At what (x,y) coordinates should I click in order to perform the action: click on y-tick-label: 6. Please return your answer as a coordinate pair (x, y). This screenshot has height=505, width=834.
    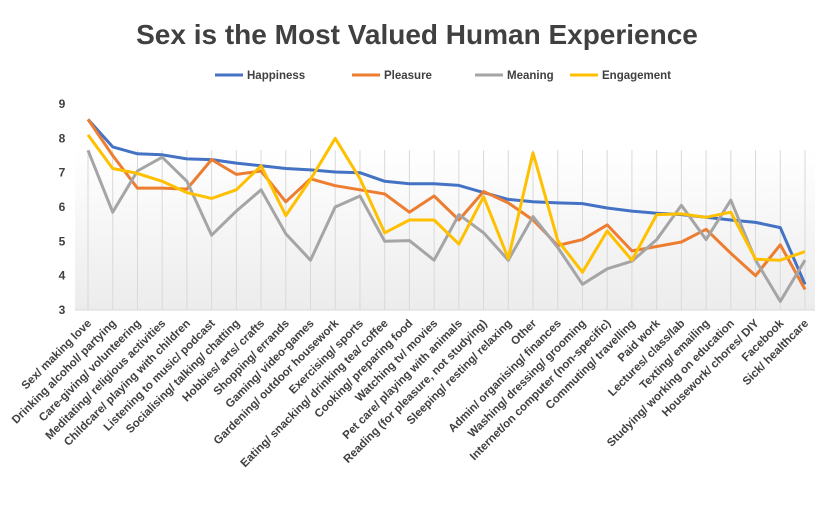
    Looking at the image, I should click on (62, 207).